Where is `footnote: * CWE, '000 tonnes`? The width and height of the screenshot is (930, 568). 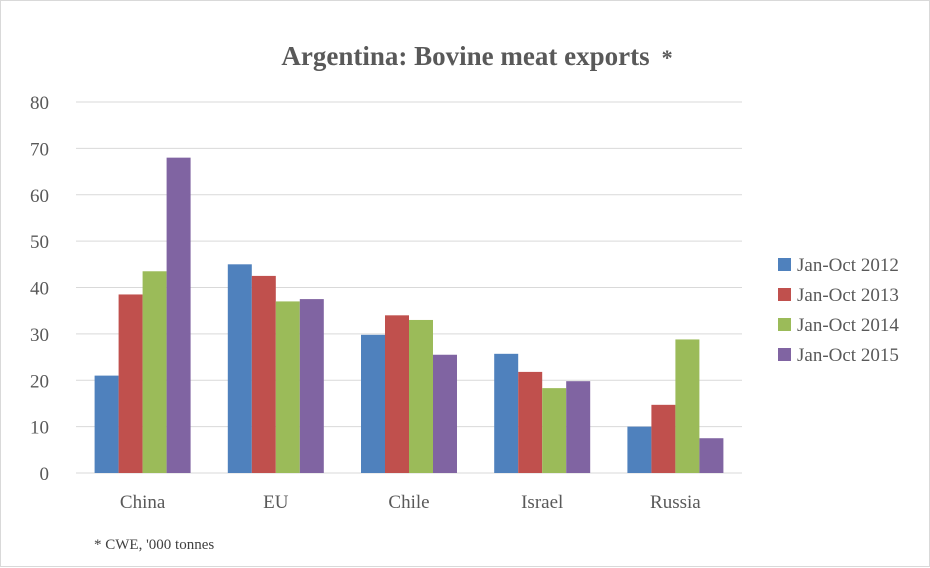
footnote: * CWE, '000 tonnes is located at coordinates (154, 545).